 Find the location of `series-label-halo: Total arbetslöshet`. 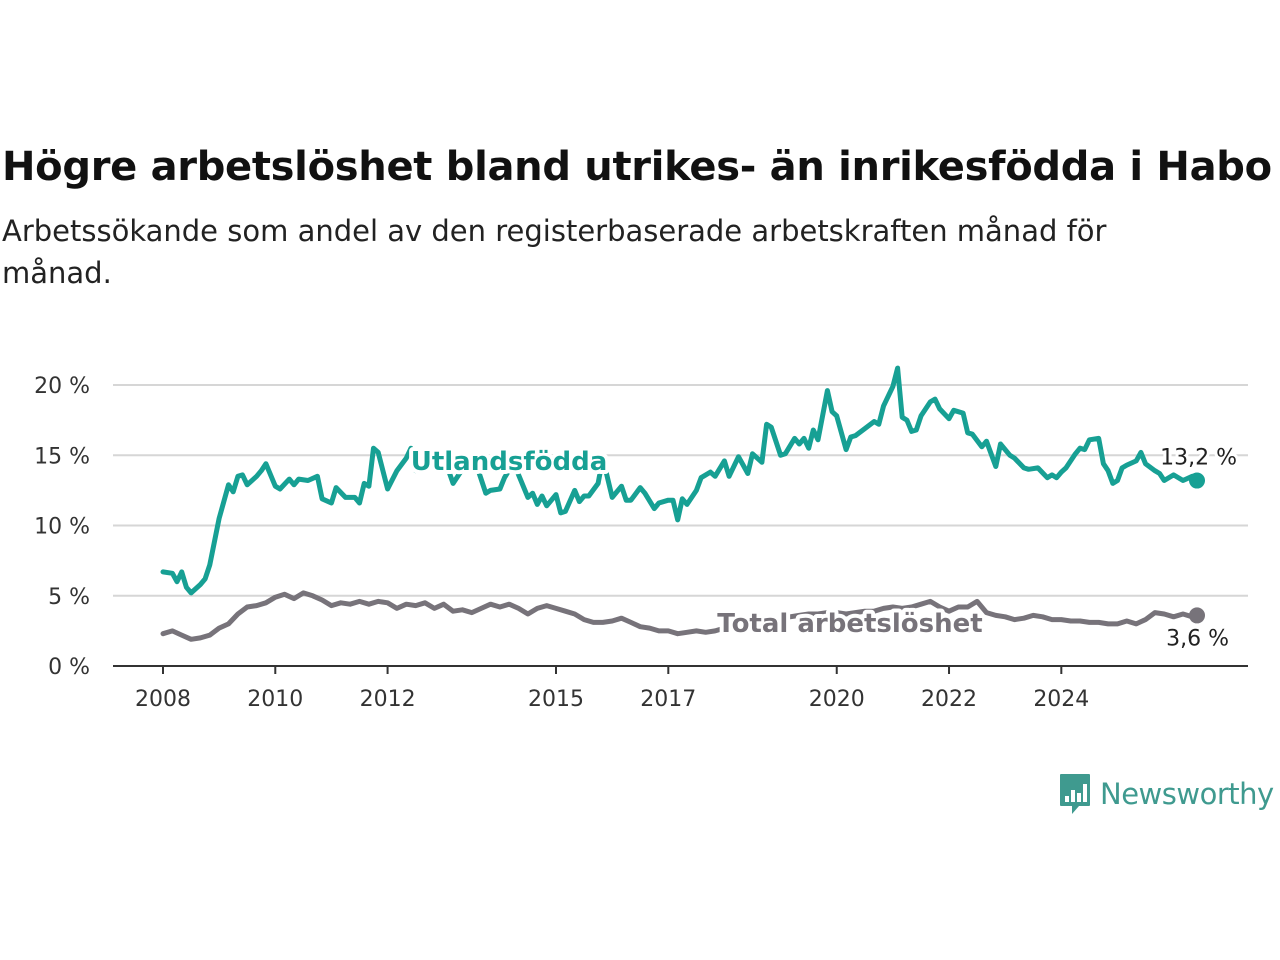

series-label-halo: Total arbetslöshet is located at coordinates (849, 624).